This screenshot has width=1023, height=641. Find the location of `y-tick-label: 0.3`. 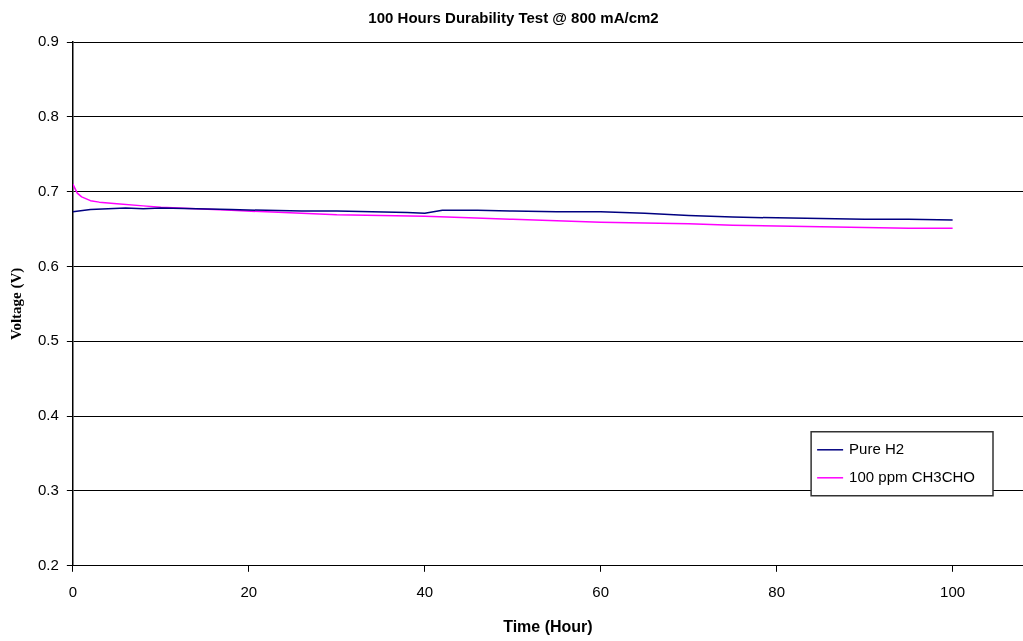

y-tick-label: 0.3 is located at coordinates (48, 490).